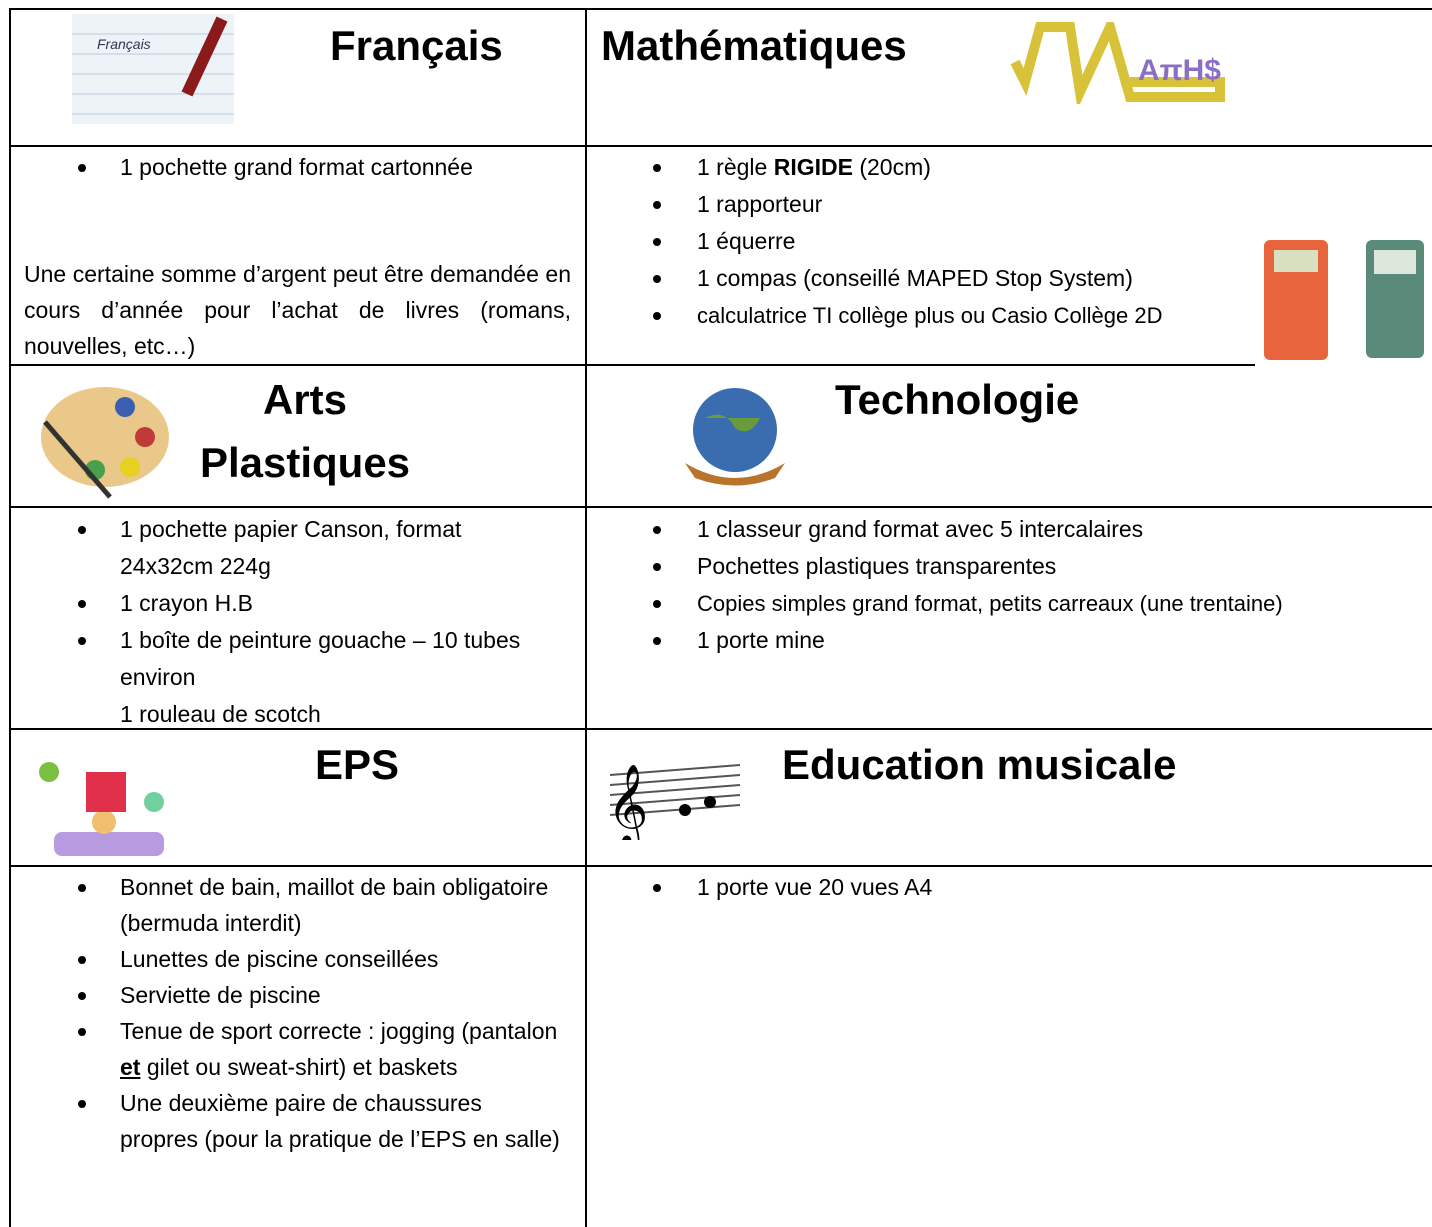 This screenshot has width=1432, height=1227. Describe the element at coordinates (305, 431) in the screenshot. I see `subject-title: Arts Plastiques` at that location.